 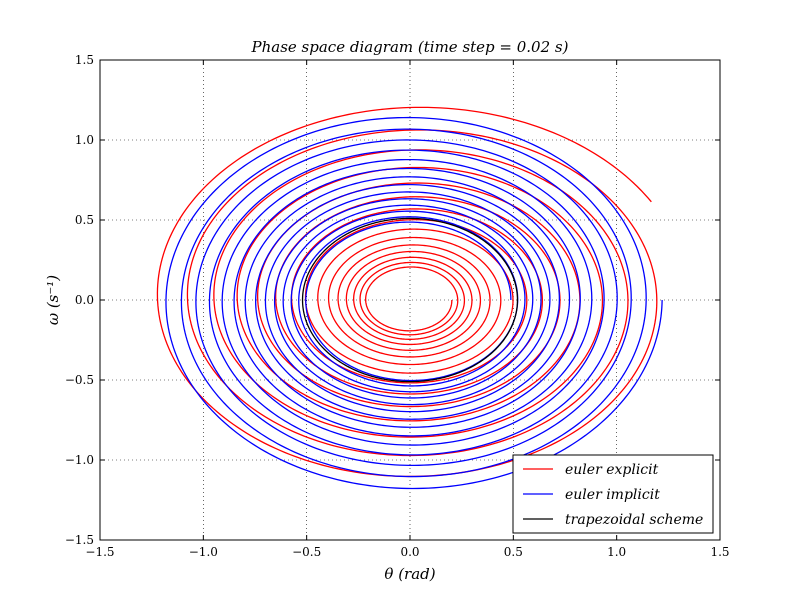 What do you see at coordinates (99, 552) in the screenshot?
I see `x-tick-label: −1.5` at bounding box center [99, 552].